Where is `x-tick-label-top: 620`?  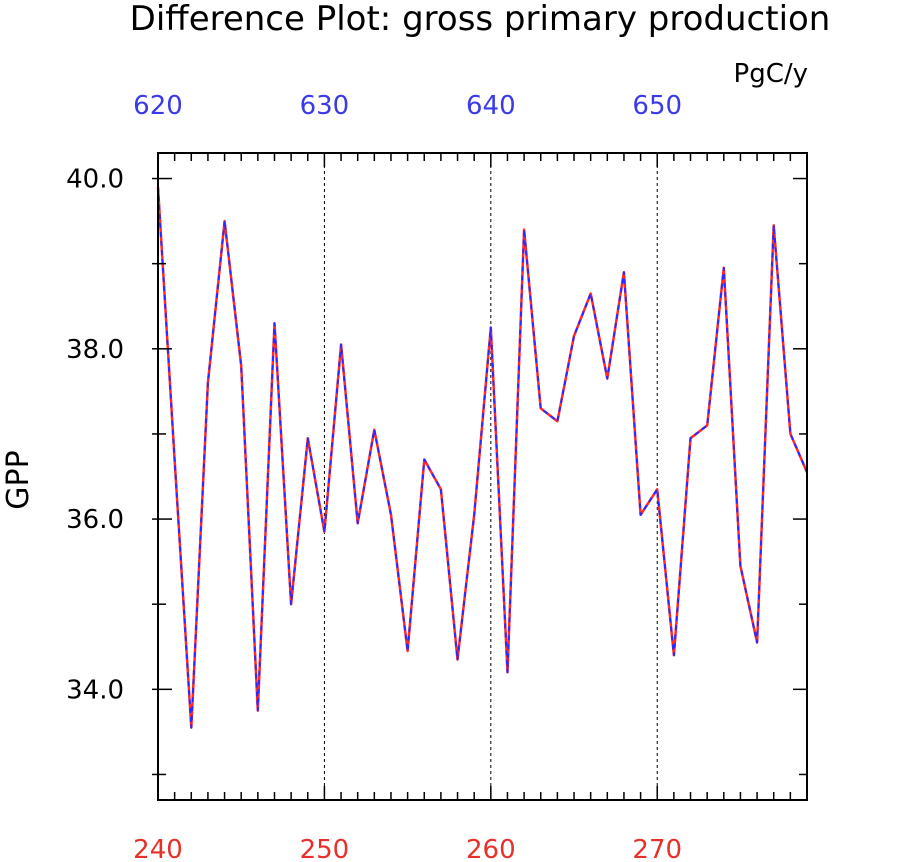 x-tick-label-top: 620 is located at coordinates (158, 106).